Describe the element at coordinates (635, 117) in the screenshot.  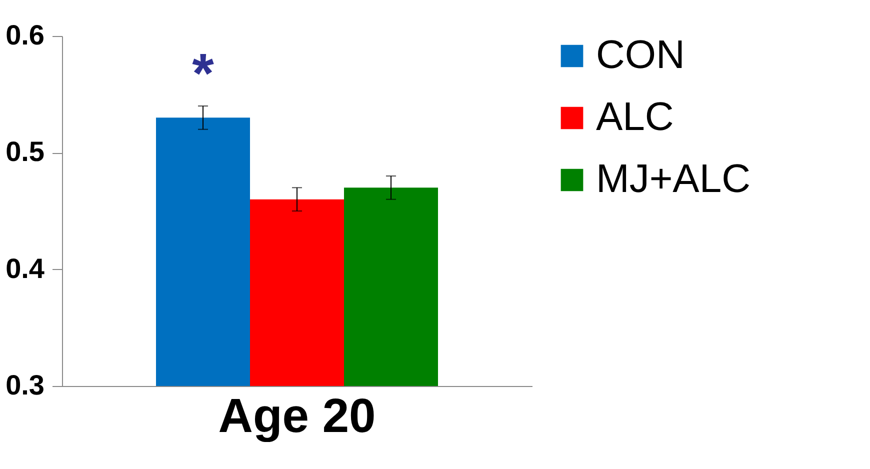
I see `legend-label: ALC` at that location.